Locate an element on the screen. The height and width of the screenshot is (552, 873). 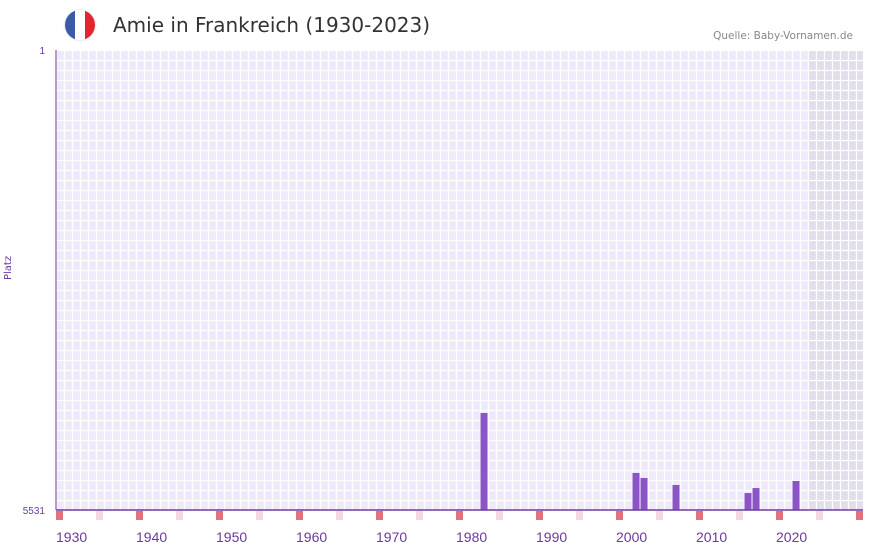
source-link: Quelle: Baby-Vornamen.de is located at coordinates (783, 36).